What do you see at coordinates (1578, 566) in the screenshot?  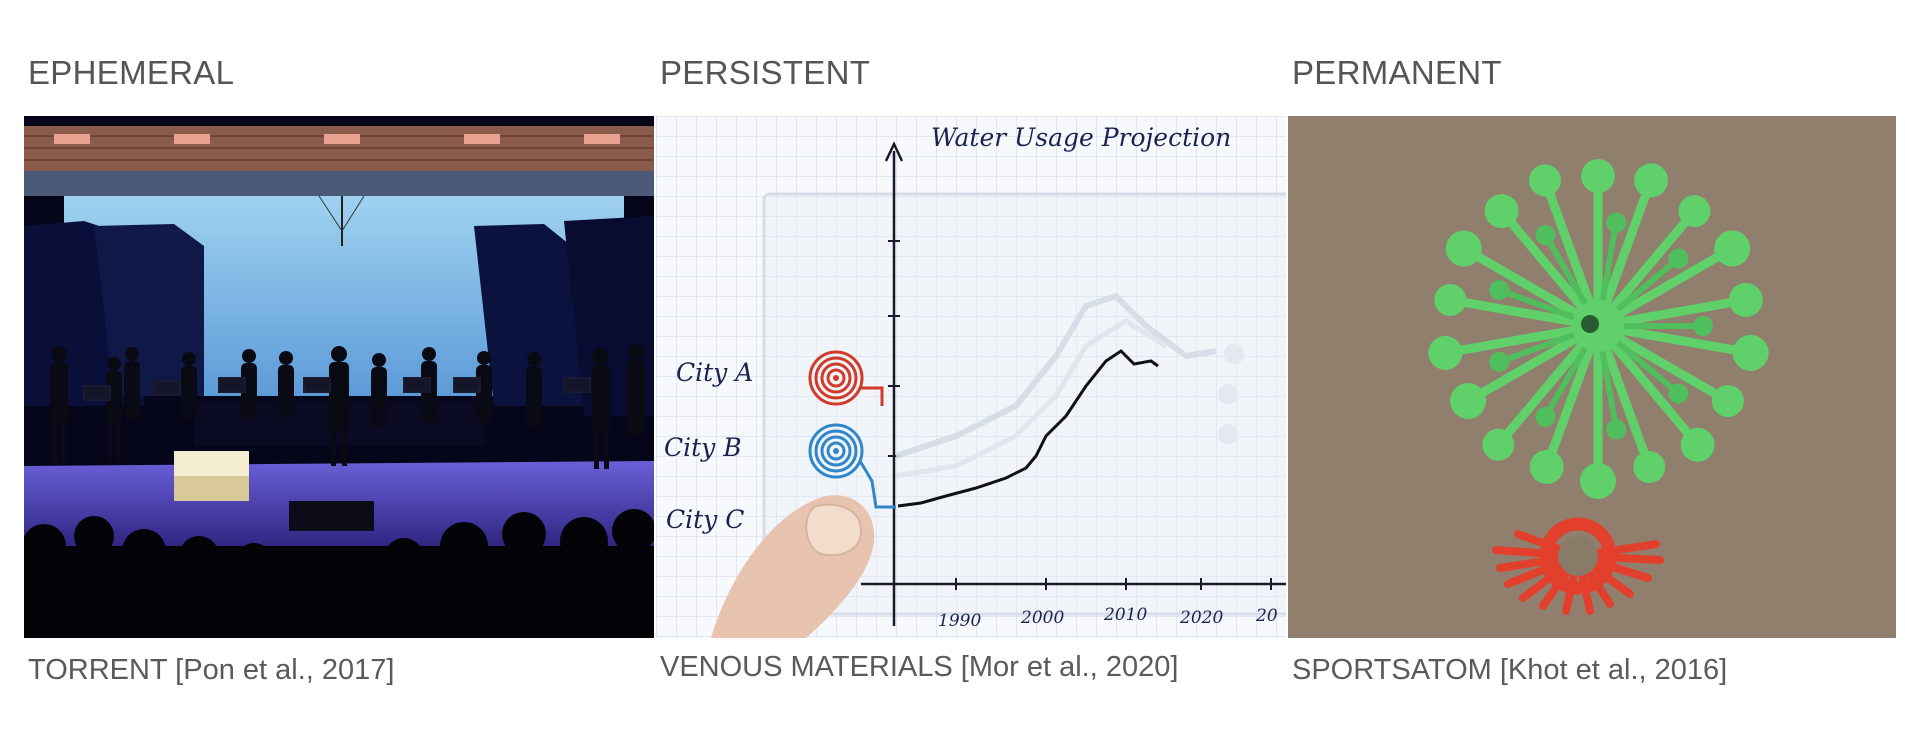 I see `red-ring-object` at bounding box center [1578, 566].